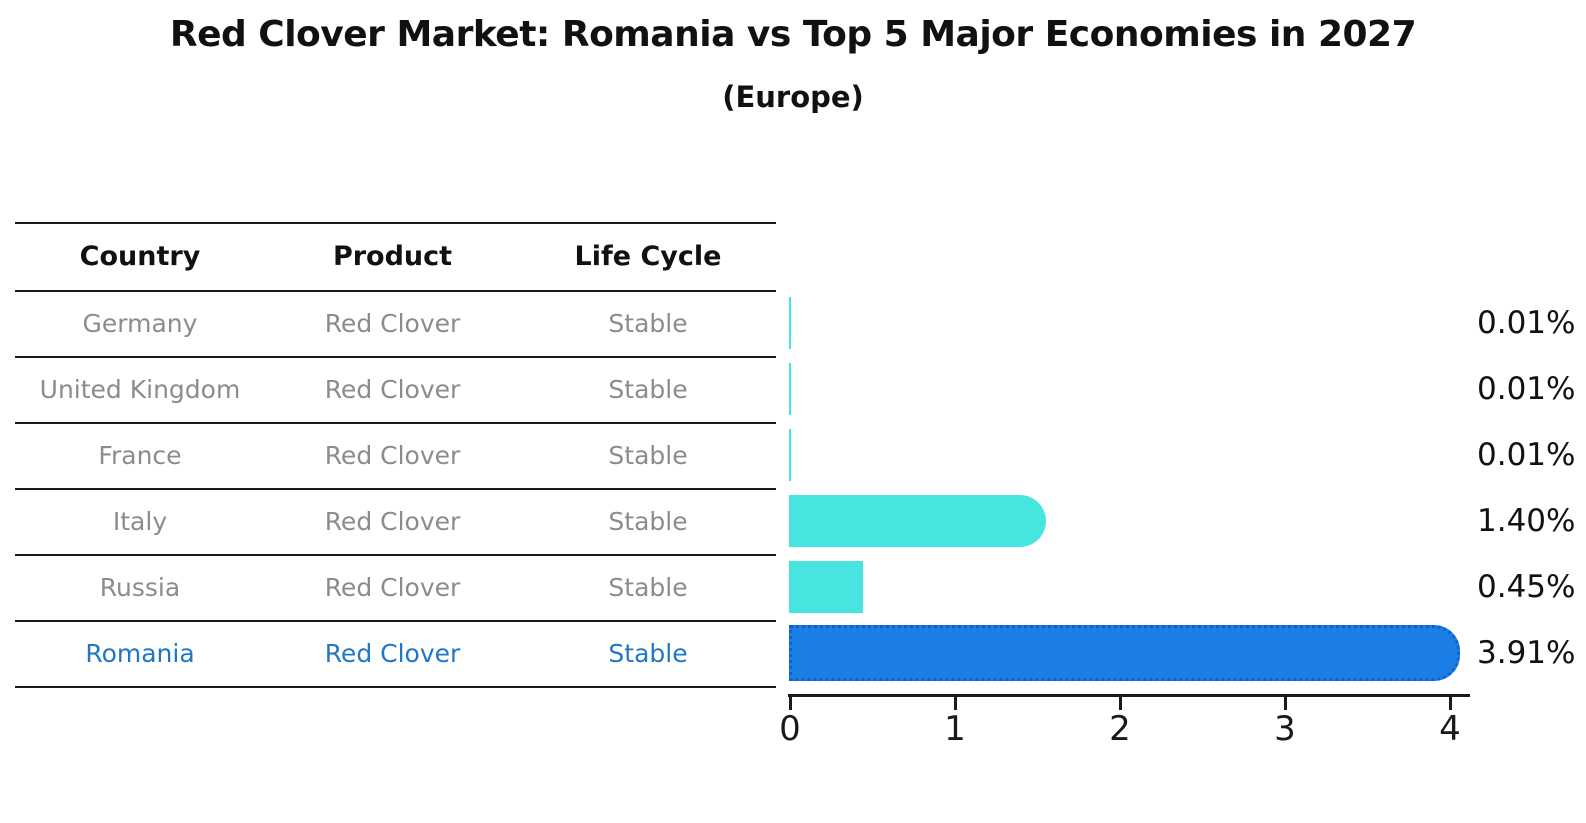  I want to click on bar-russia, so click(826, 587).